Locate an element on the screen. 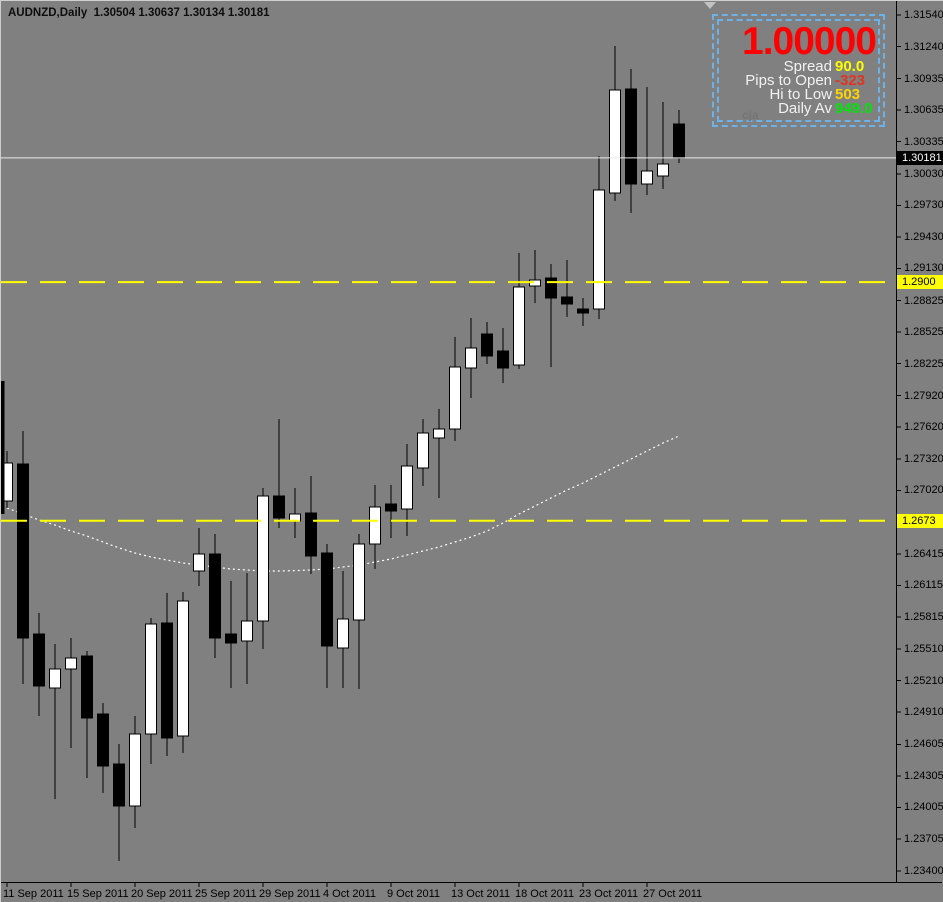 The image size is (943, 902). hi-to-low-row: Hi to Low 503 is located at coordinates (796, 94).